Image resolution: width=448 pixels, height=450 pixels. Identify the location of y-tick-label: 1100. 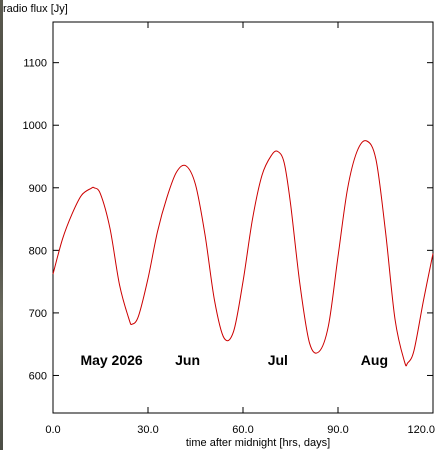
(35, 64).